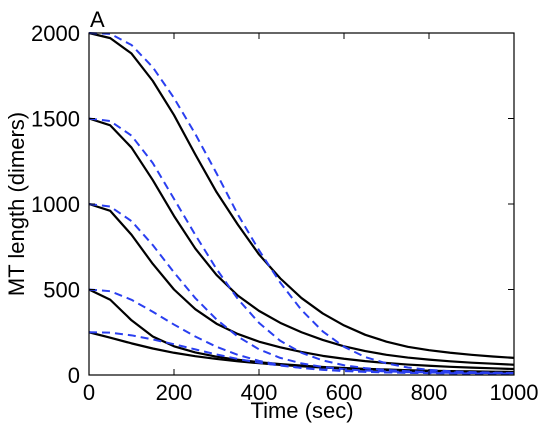 The height and width of the screenshot is (432, 545). Describe the element at coordinates (16, 204) in the screenshot. I see `y-axis-label: MT length (dimers)` at that location.